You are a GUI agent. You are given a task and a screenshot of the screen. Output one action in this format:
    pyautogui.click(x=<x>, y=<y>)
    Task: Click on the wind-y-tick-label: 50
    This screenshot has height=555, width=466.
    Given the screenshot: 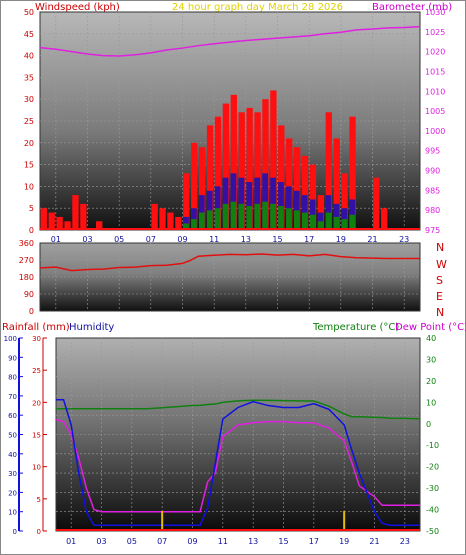 What is the action you would take?
    pyautogui.click(x=29, y=12)
    